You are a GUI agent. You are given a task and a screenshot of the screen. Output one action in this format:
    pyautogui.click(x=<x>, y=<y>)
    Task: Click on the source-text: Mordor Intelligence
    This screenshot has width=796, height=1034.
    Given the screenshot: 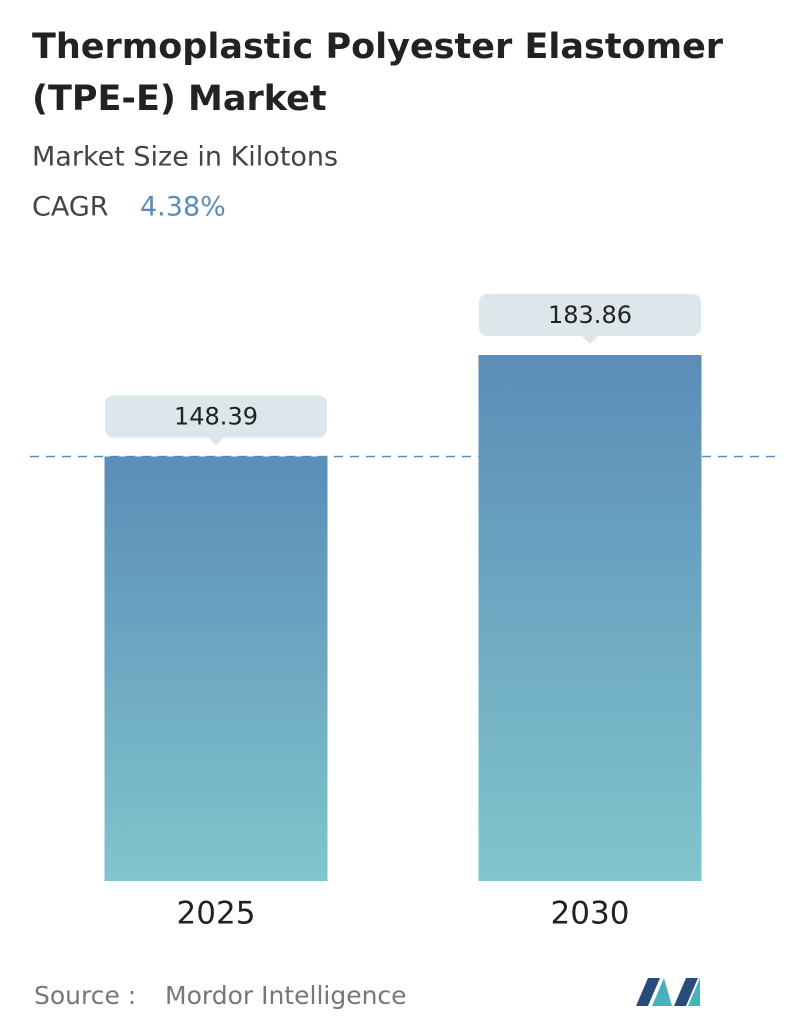 What is the action you would take?
    pyautogui.click(x=286, y=995)
    